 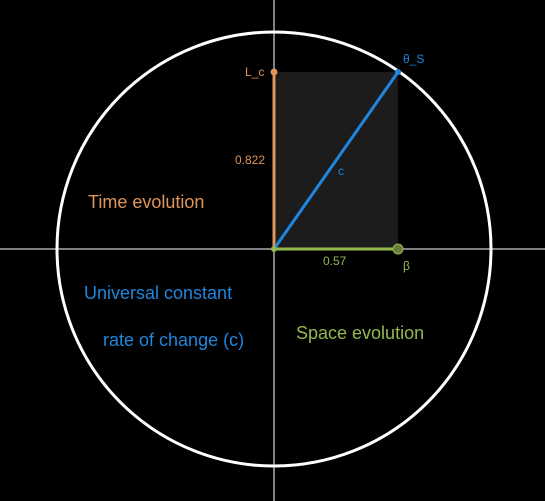 What do you see at coordinates (274, 72) in the screenshot?
I see `time-point` at bounding box center [274, 72].